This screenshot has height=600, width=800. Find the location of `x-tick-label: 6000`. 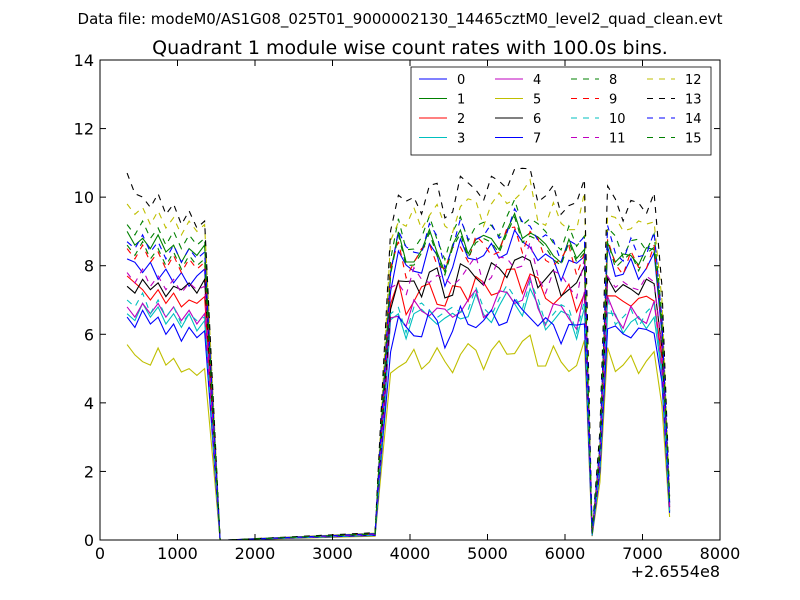

x-tick-label: 6000 is located at coordinates (565, 553).